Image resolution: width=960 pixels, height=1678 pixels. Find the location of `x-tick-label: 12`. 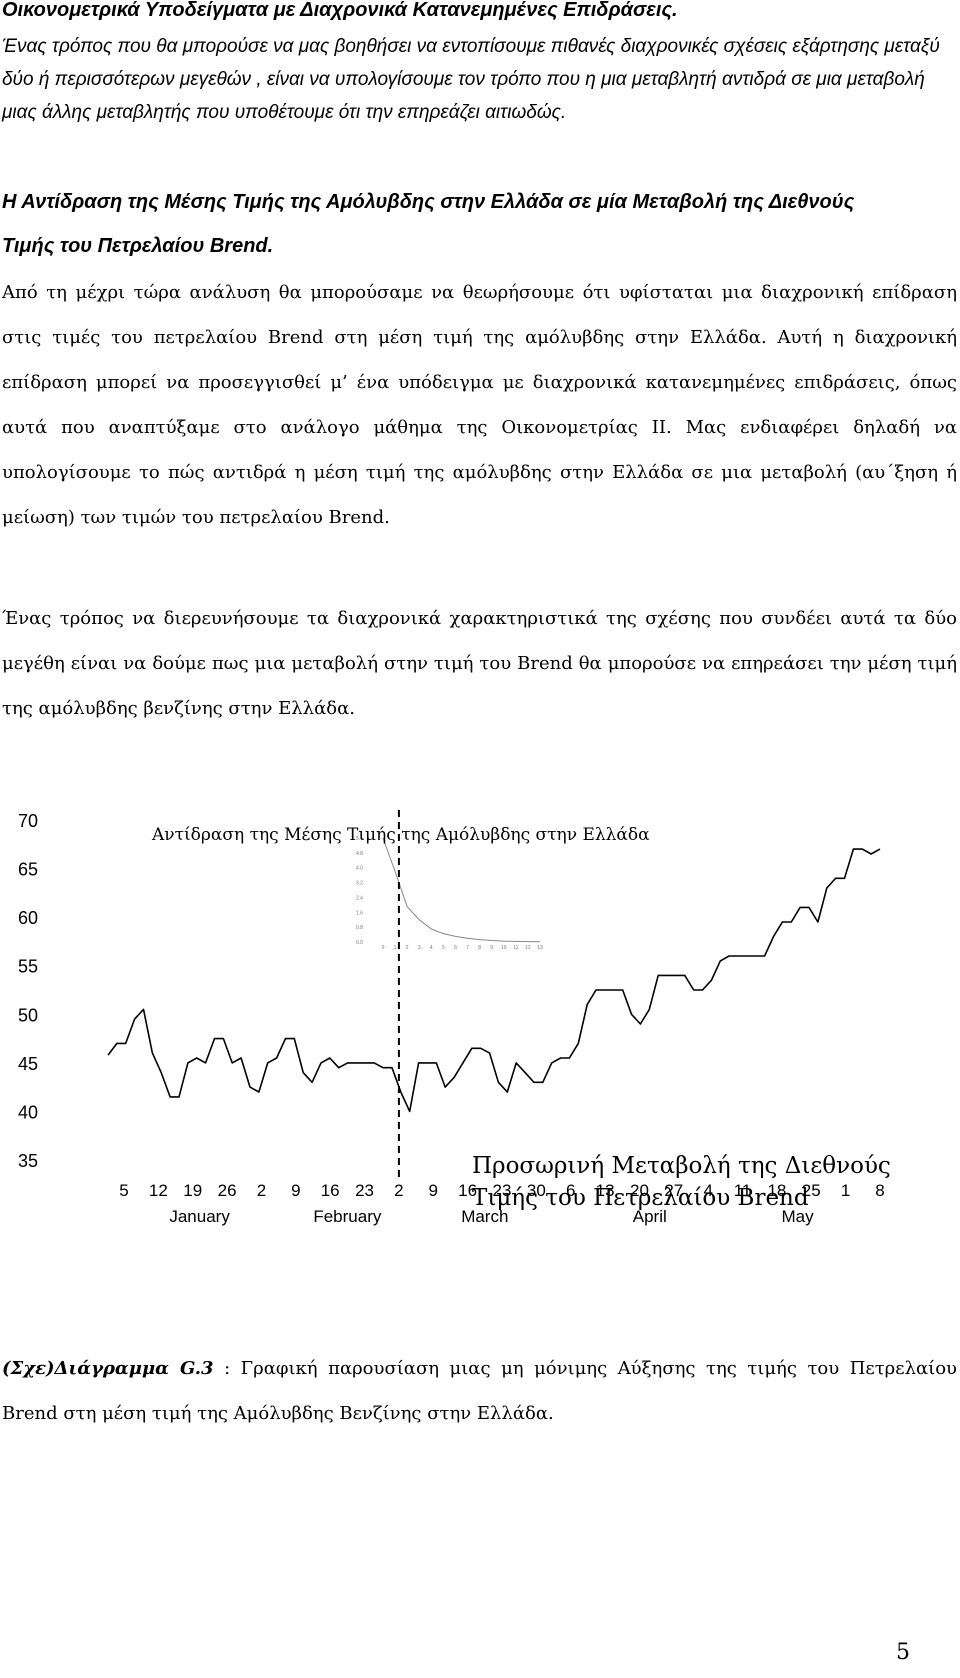

x-tick-label: 12 is located at coordinates (158, 1190).